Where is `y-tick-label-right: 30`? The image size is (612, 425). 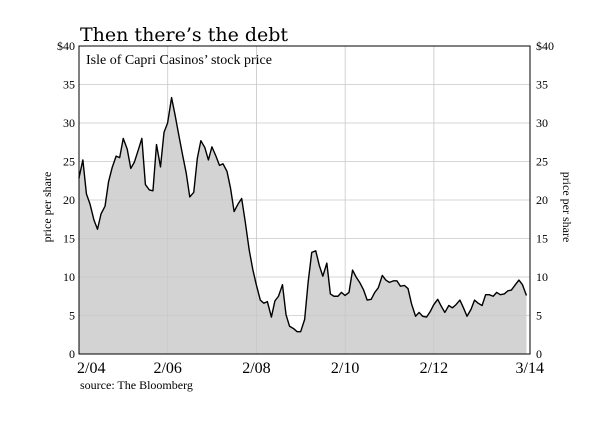
y-tick-label-right: 30 is located at coordinates (542, 123).